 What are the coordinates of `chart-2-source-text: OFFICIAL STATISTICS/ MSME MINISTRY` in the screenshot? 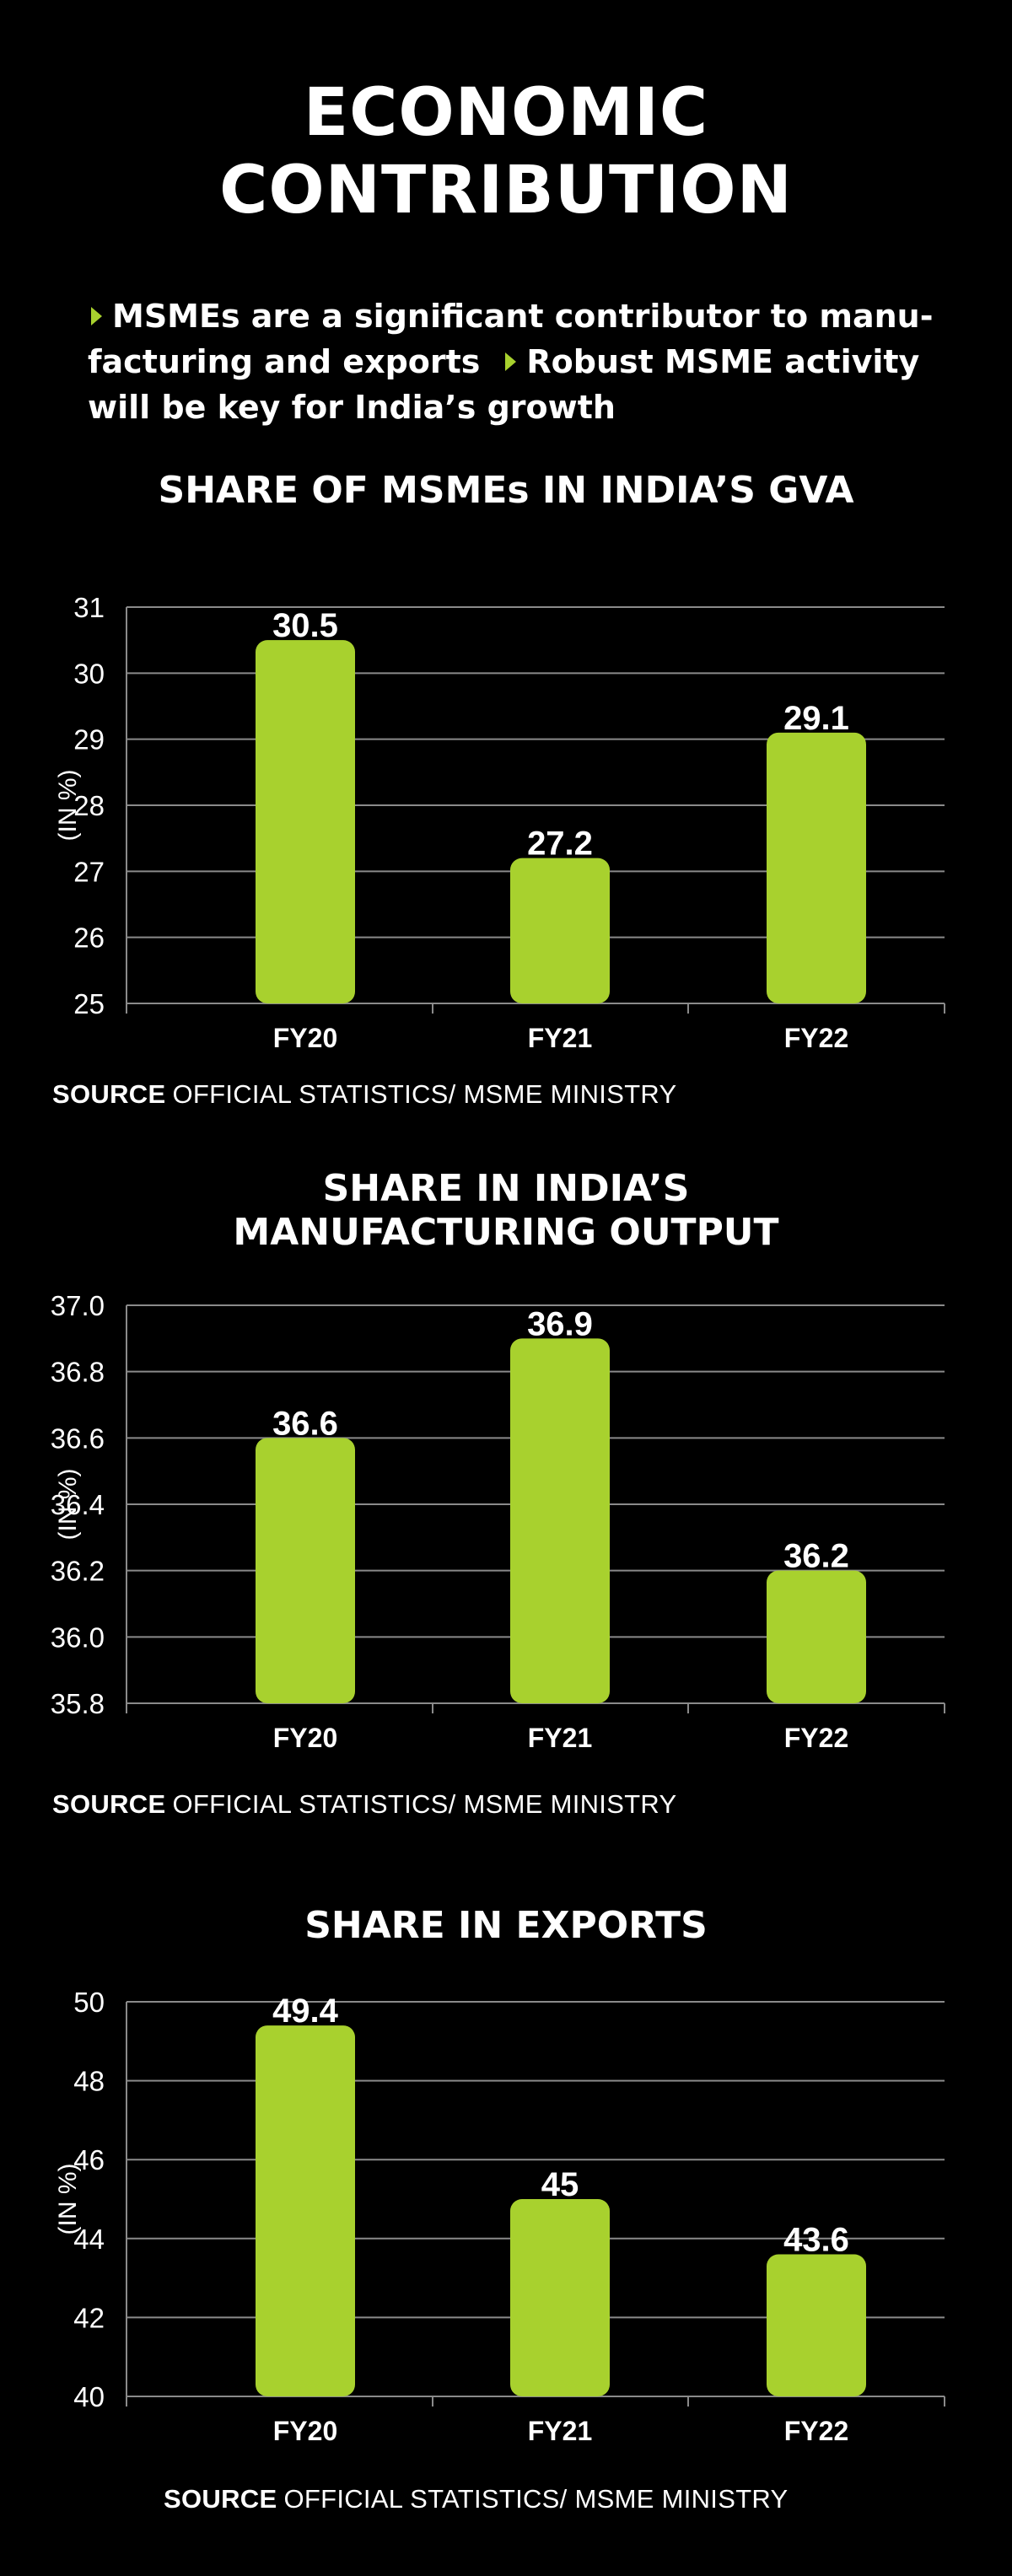 It's located at (425, 1804).